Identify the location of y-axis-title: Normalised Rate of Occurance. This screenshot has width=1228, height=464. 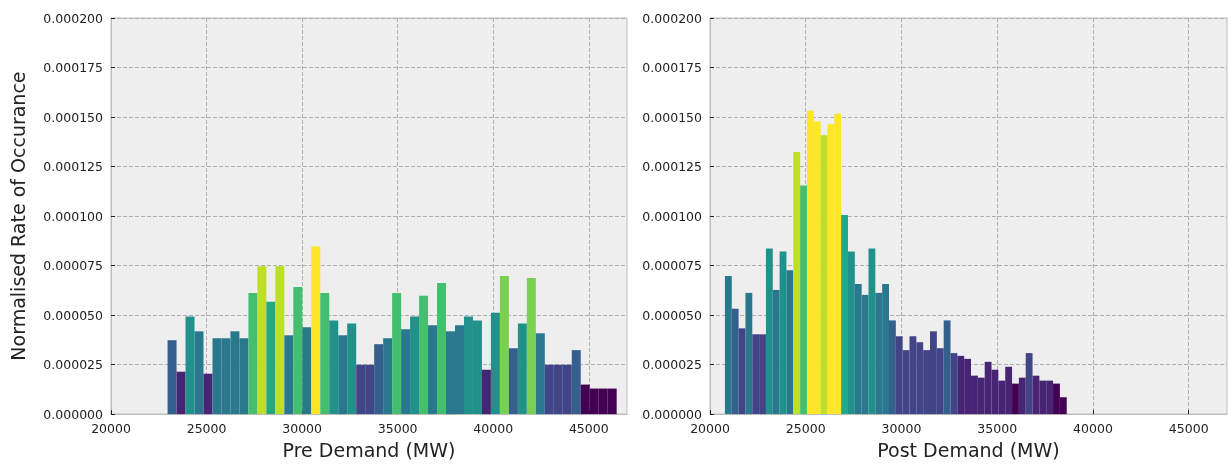
(17, 216).